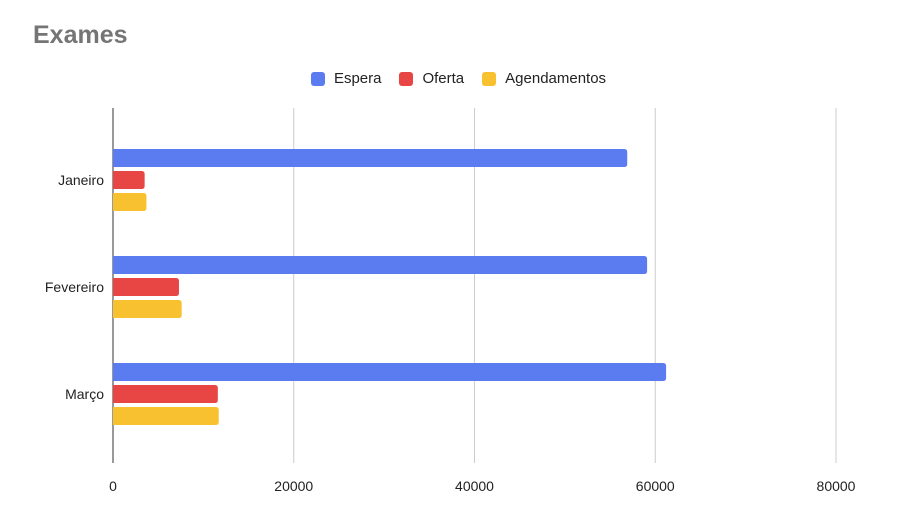 The image size is (917, 520). Describe the element at coordinates (293, 486) in the screenshot. I see `x-tick-label: 20000` at that location.